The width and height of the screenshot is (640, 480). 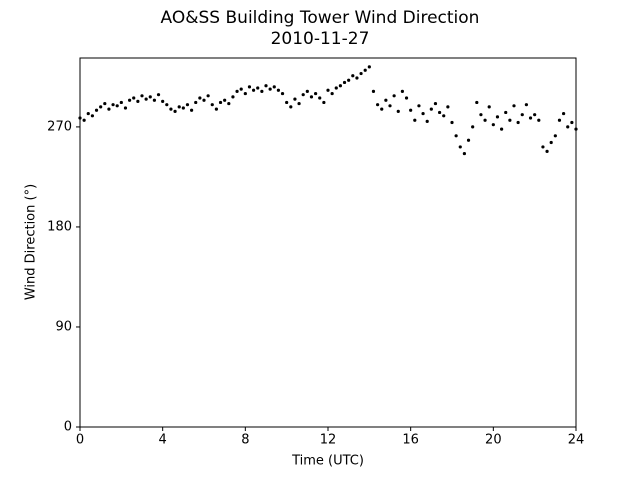 What do you see at coordinates (328, 440) in the screenshot?
I see `x-tick-label: 12` at bounding box center [328, 440].